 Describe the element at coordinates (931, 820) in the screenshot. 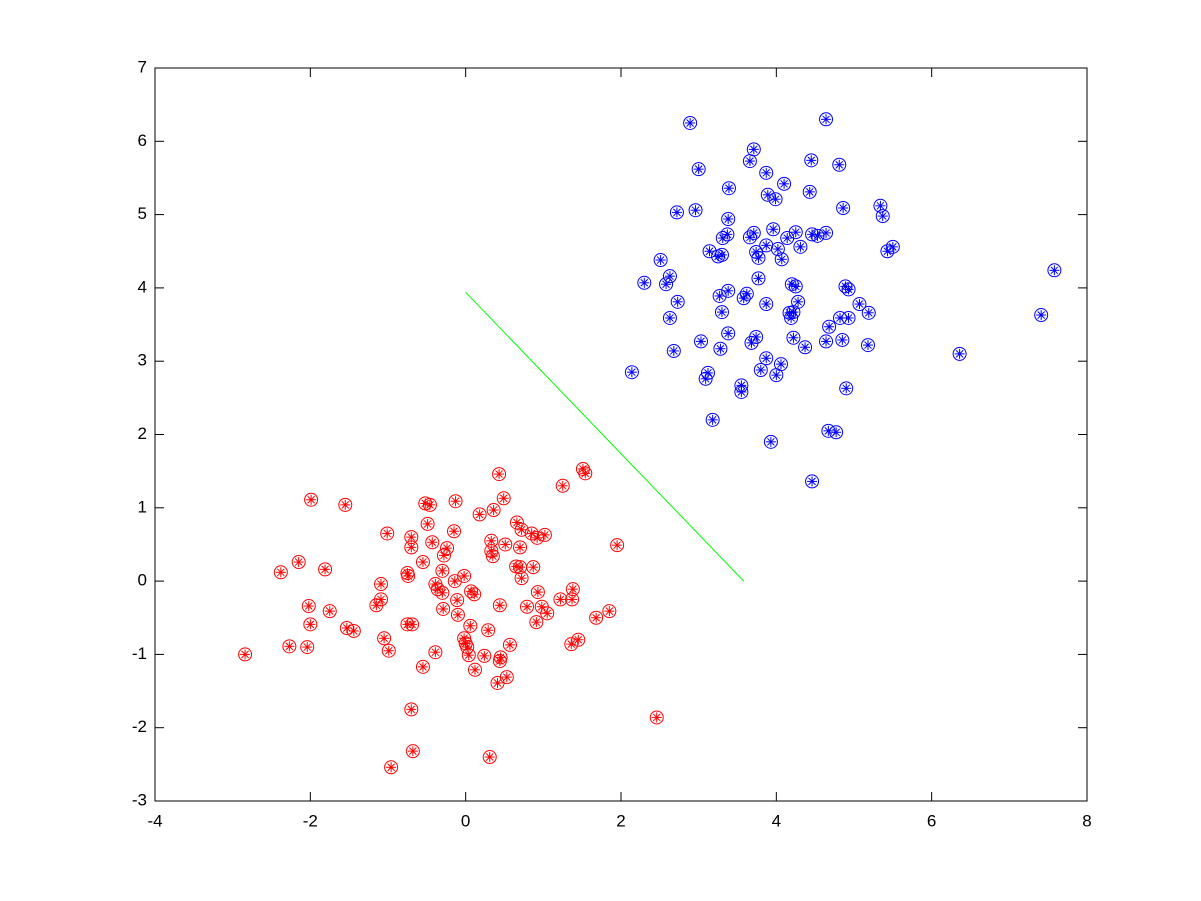

I see `x-tick-label: 6` at that location.